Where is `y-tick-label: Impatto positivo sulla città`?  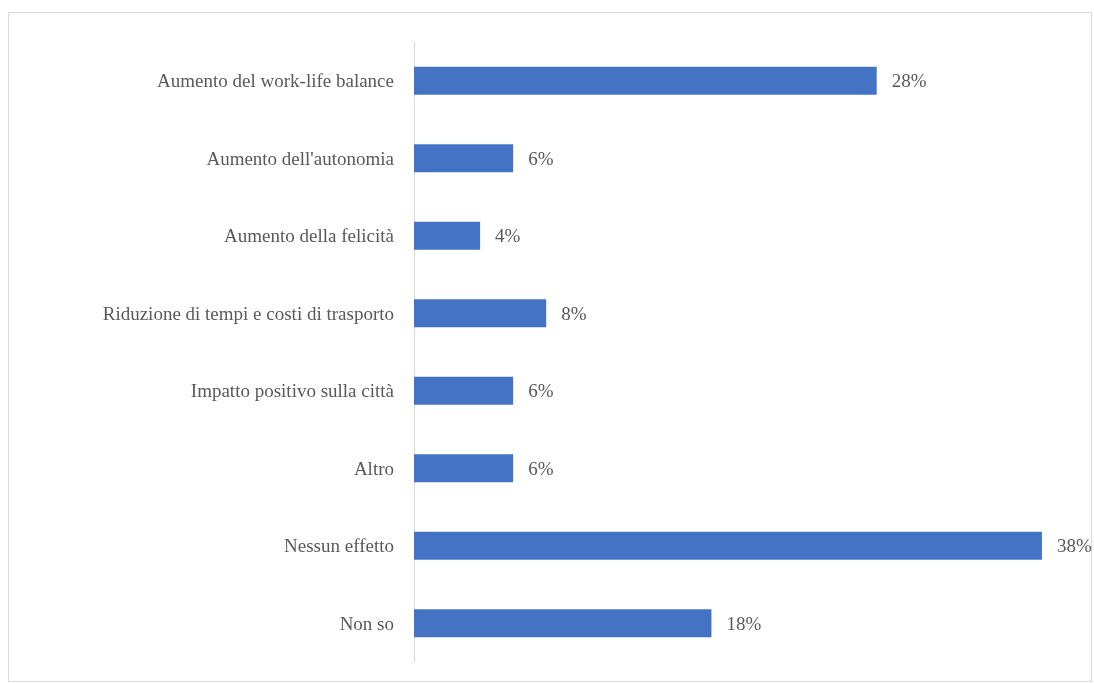 y-tick-label: Impatto positivo sulla città is located at coordinates (292, 391).